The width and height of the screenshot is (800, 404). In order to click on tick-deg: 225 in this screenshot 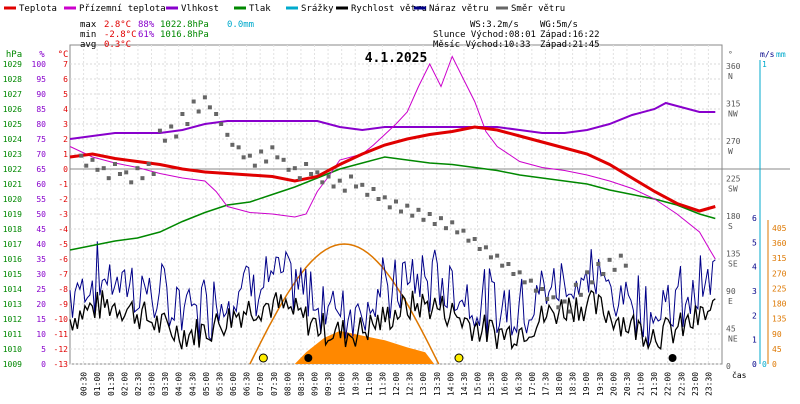, I will do `click(733, 179)`.